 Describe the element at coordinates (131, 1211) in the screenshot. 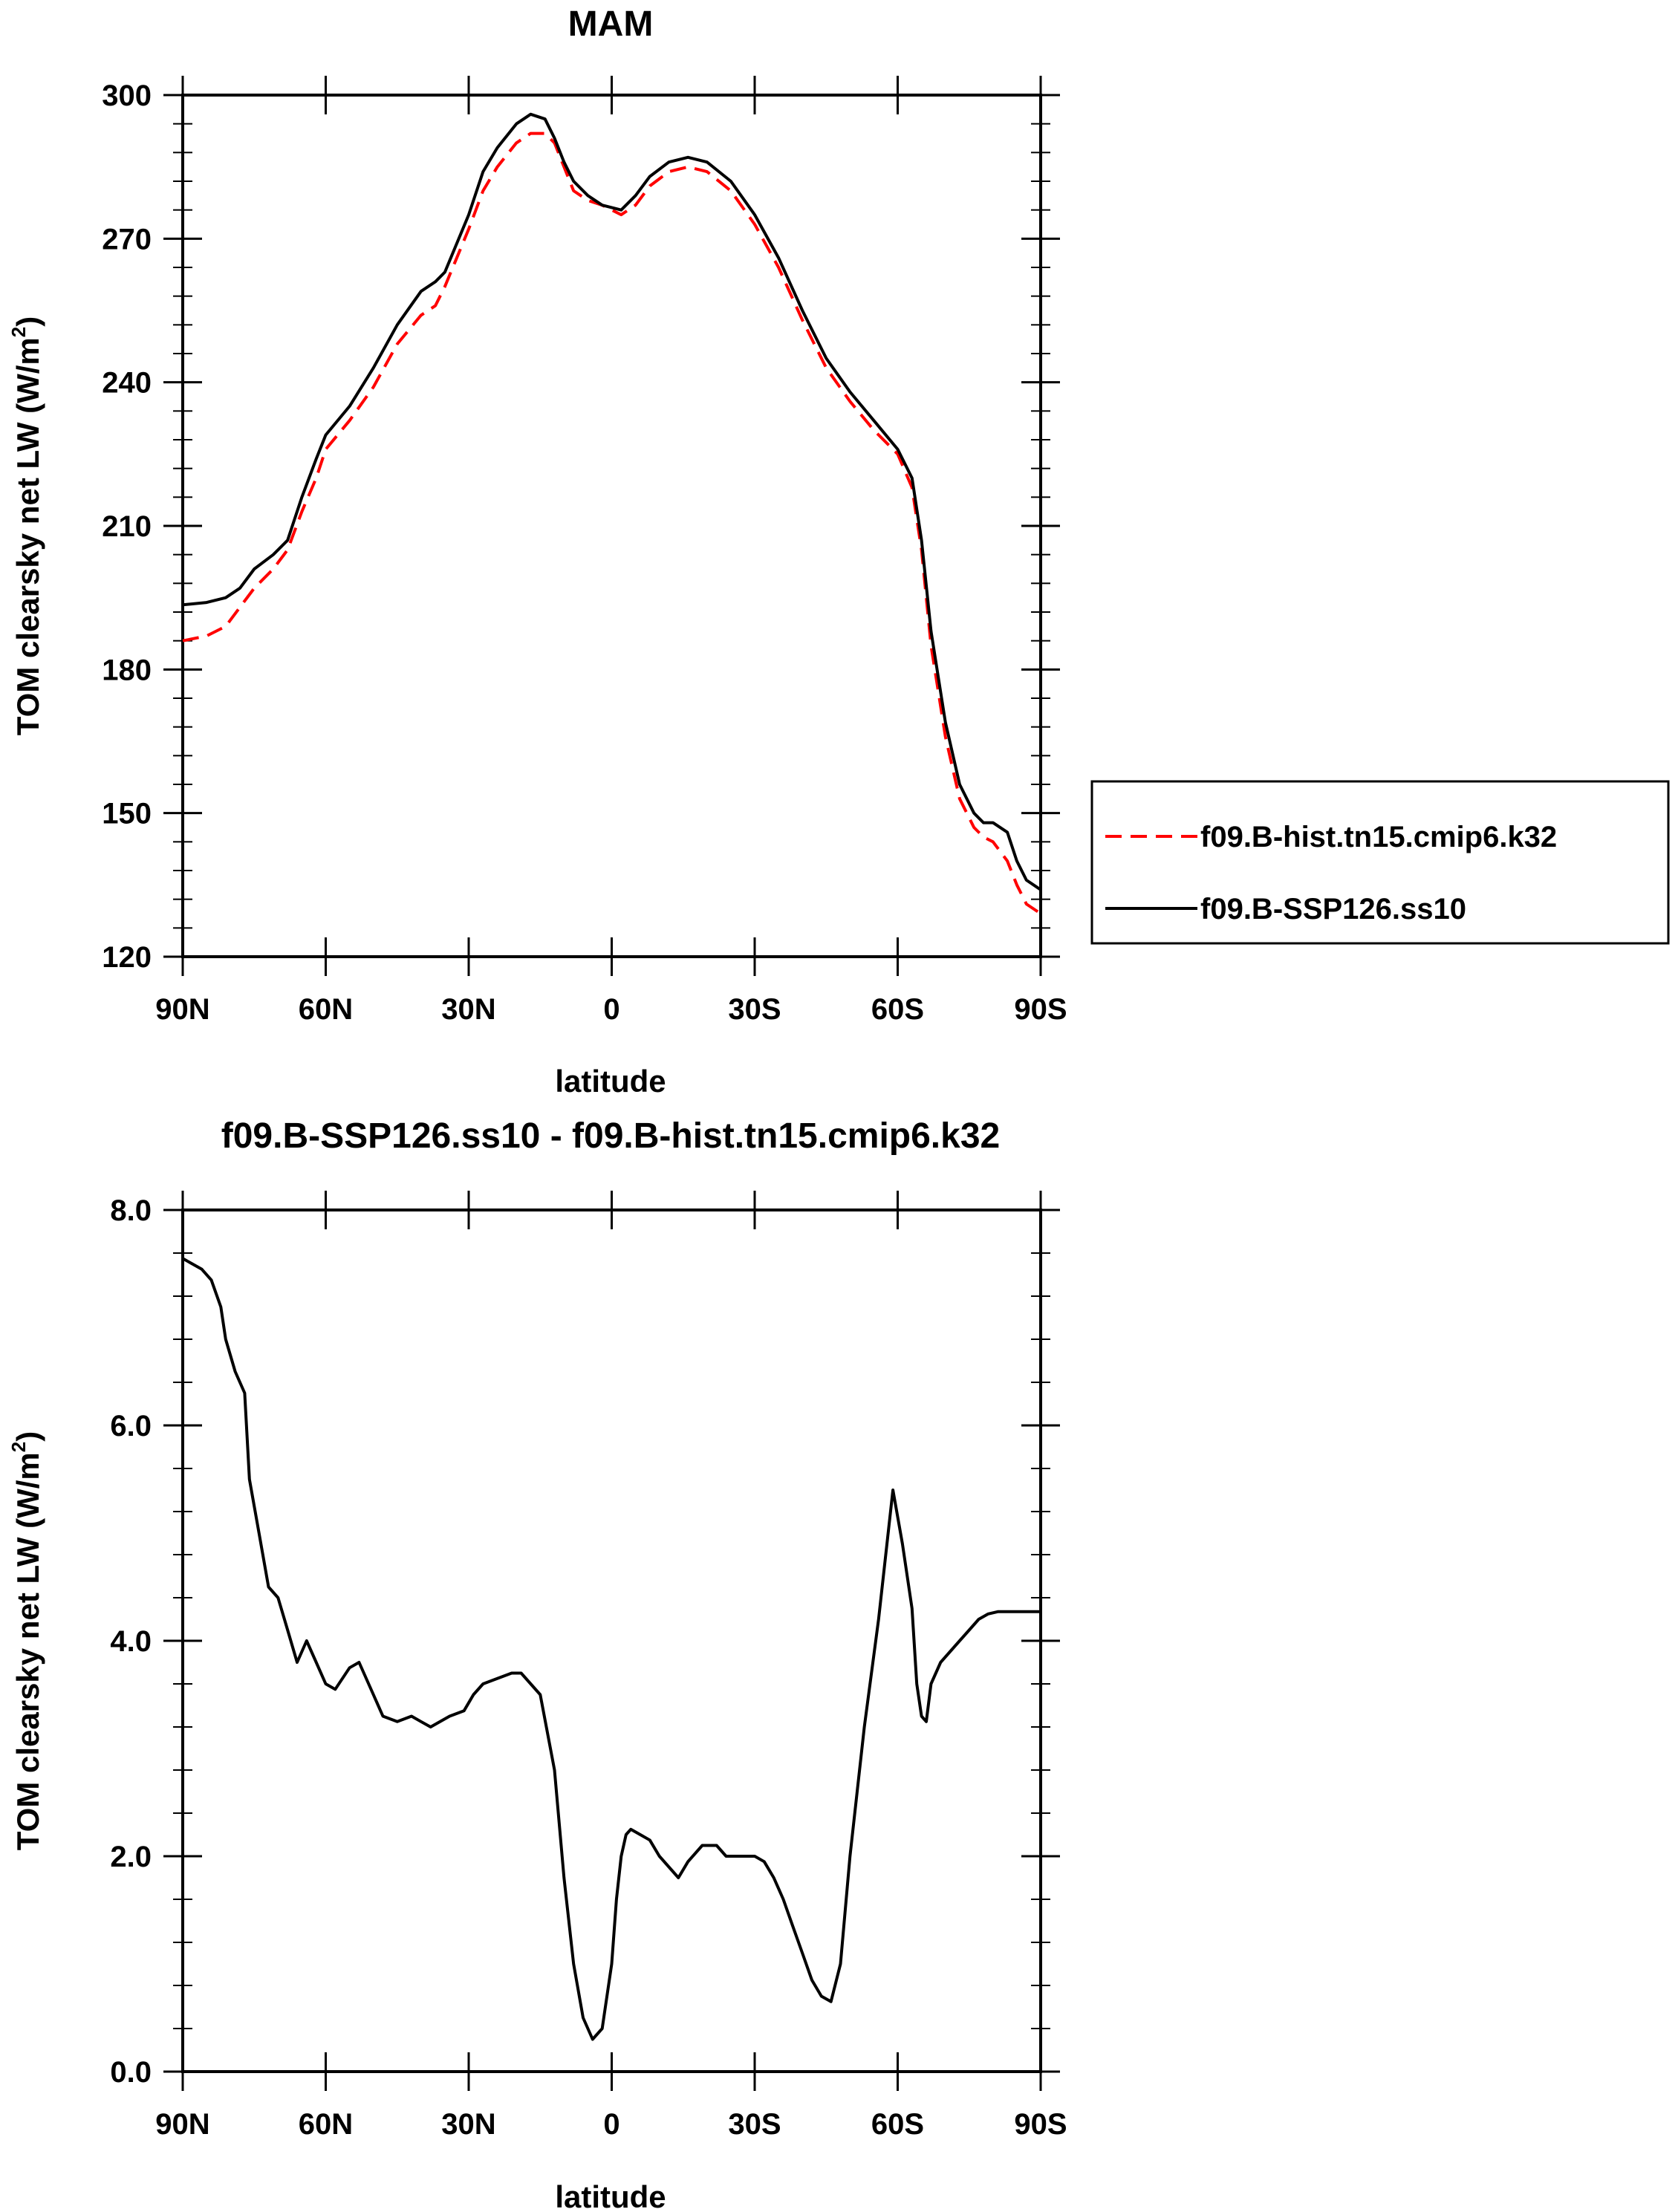

I see `y-tick-label: 8.0` at that location.